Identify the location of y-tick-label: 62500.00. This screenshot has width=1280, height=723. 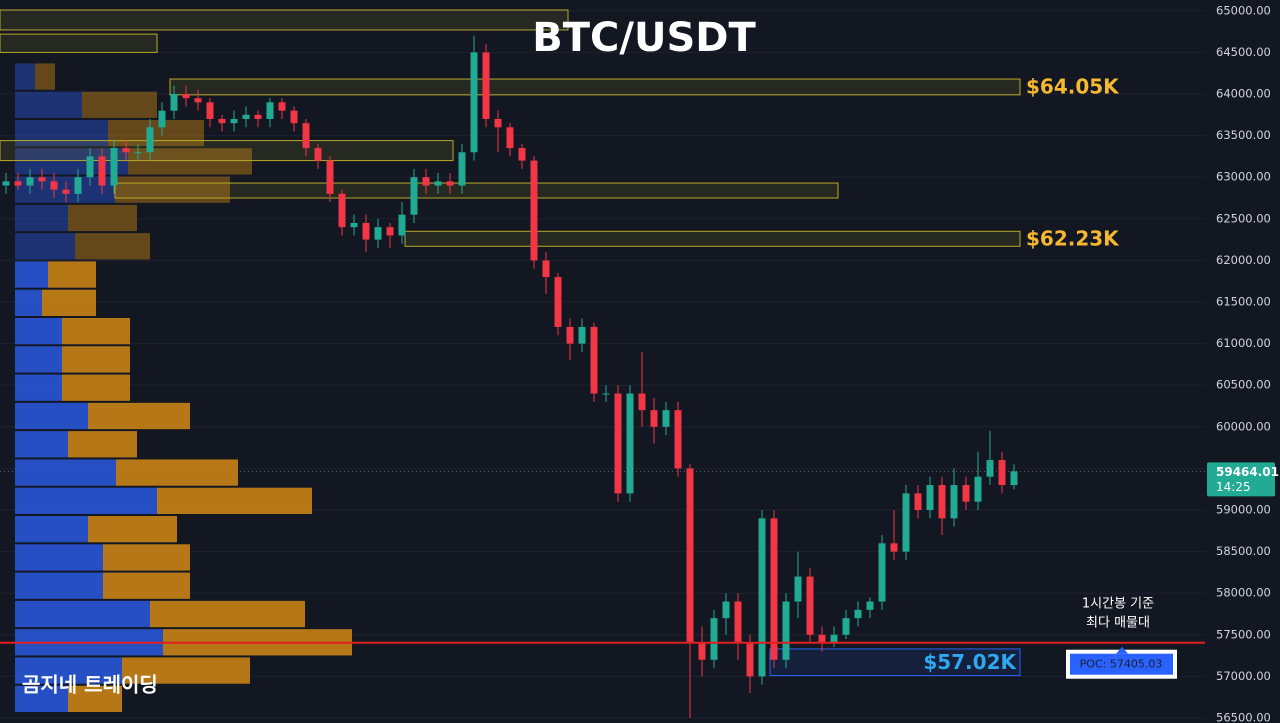
(1243, 218).